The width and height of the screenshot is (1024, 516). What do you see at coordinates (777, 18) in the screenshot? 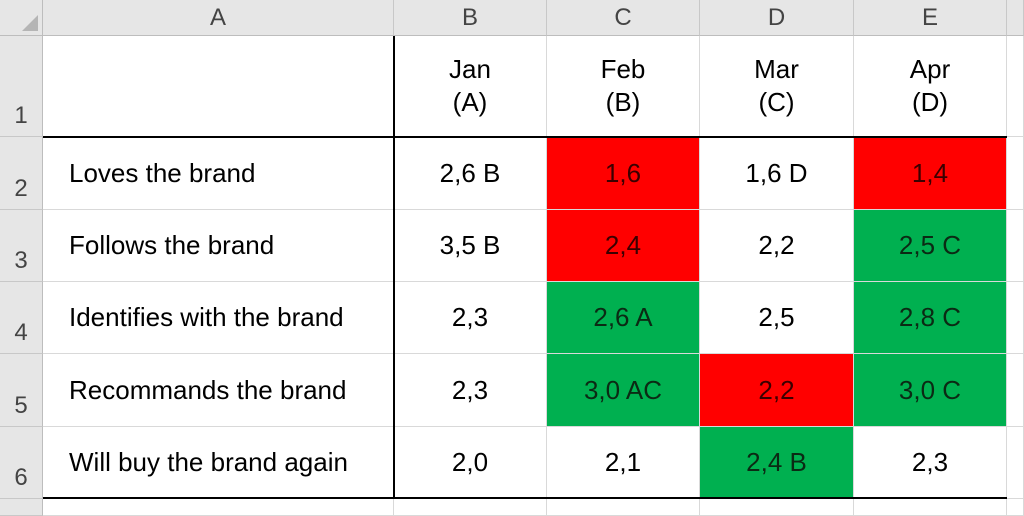
I see `column-header-d: D` at bounding box center [777, 18].